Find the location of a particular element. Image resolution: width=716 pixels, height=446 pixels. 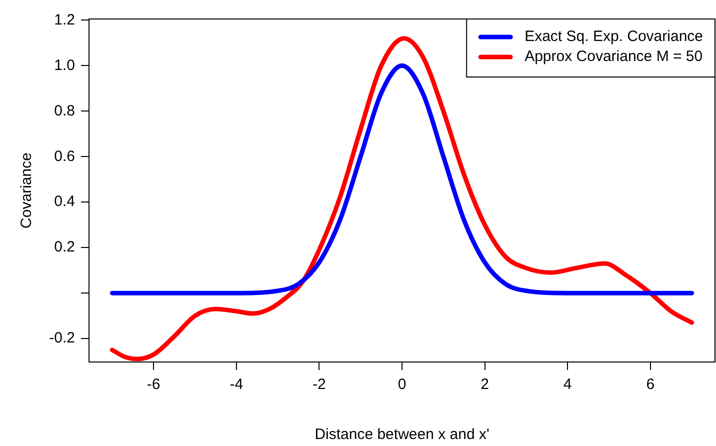

legend-label: Approx Covariance M = 50 is located at coordinates (613, 57).